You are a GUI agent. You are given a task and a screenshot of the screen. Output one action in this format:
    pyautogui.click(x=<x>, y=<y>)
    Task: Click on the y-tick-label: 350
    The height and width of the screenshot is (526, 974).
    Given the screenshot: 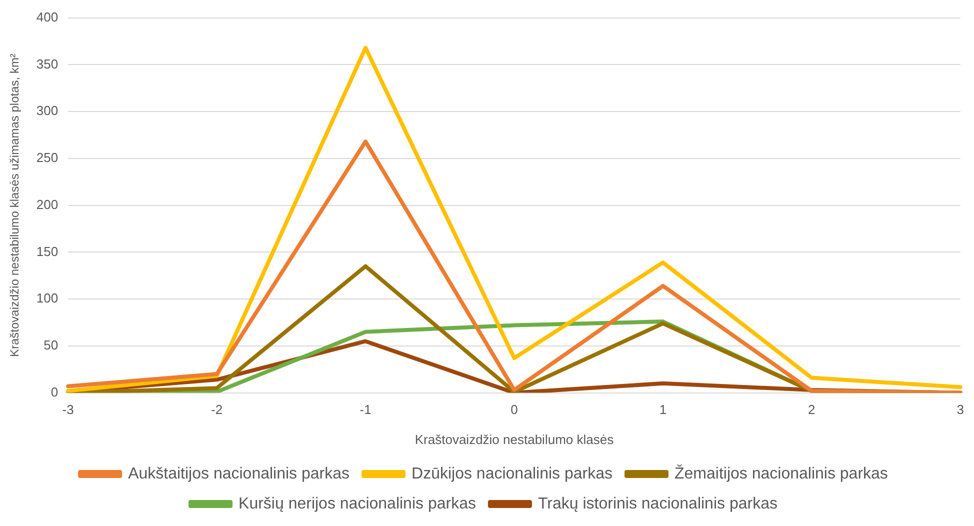 What is the action you would take?
    pyautogui.click(x=47, y=64)
    